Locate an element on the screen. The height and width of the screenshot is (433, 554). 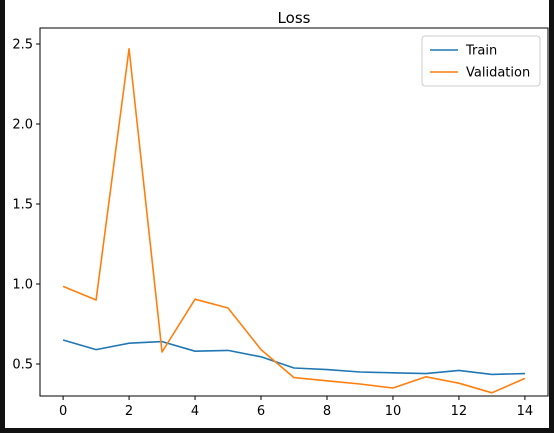
legend-label-train: Train is located at coordinates (481, 51).